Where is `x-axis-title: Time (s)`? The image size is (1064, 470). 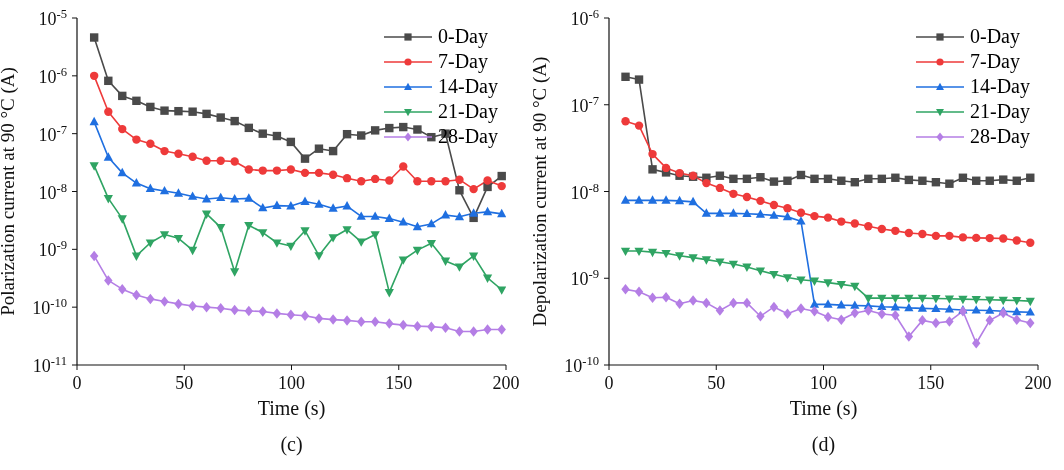
x-axis-title: Time (s) is located at coordinates (291, 408).